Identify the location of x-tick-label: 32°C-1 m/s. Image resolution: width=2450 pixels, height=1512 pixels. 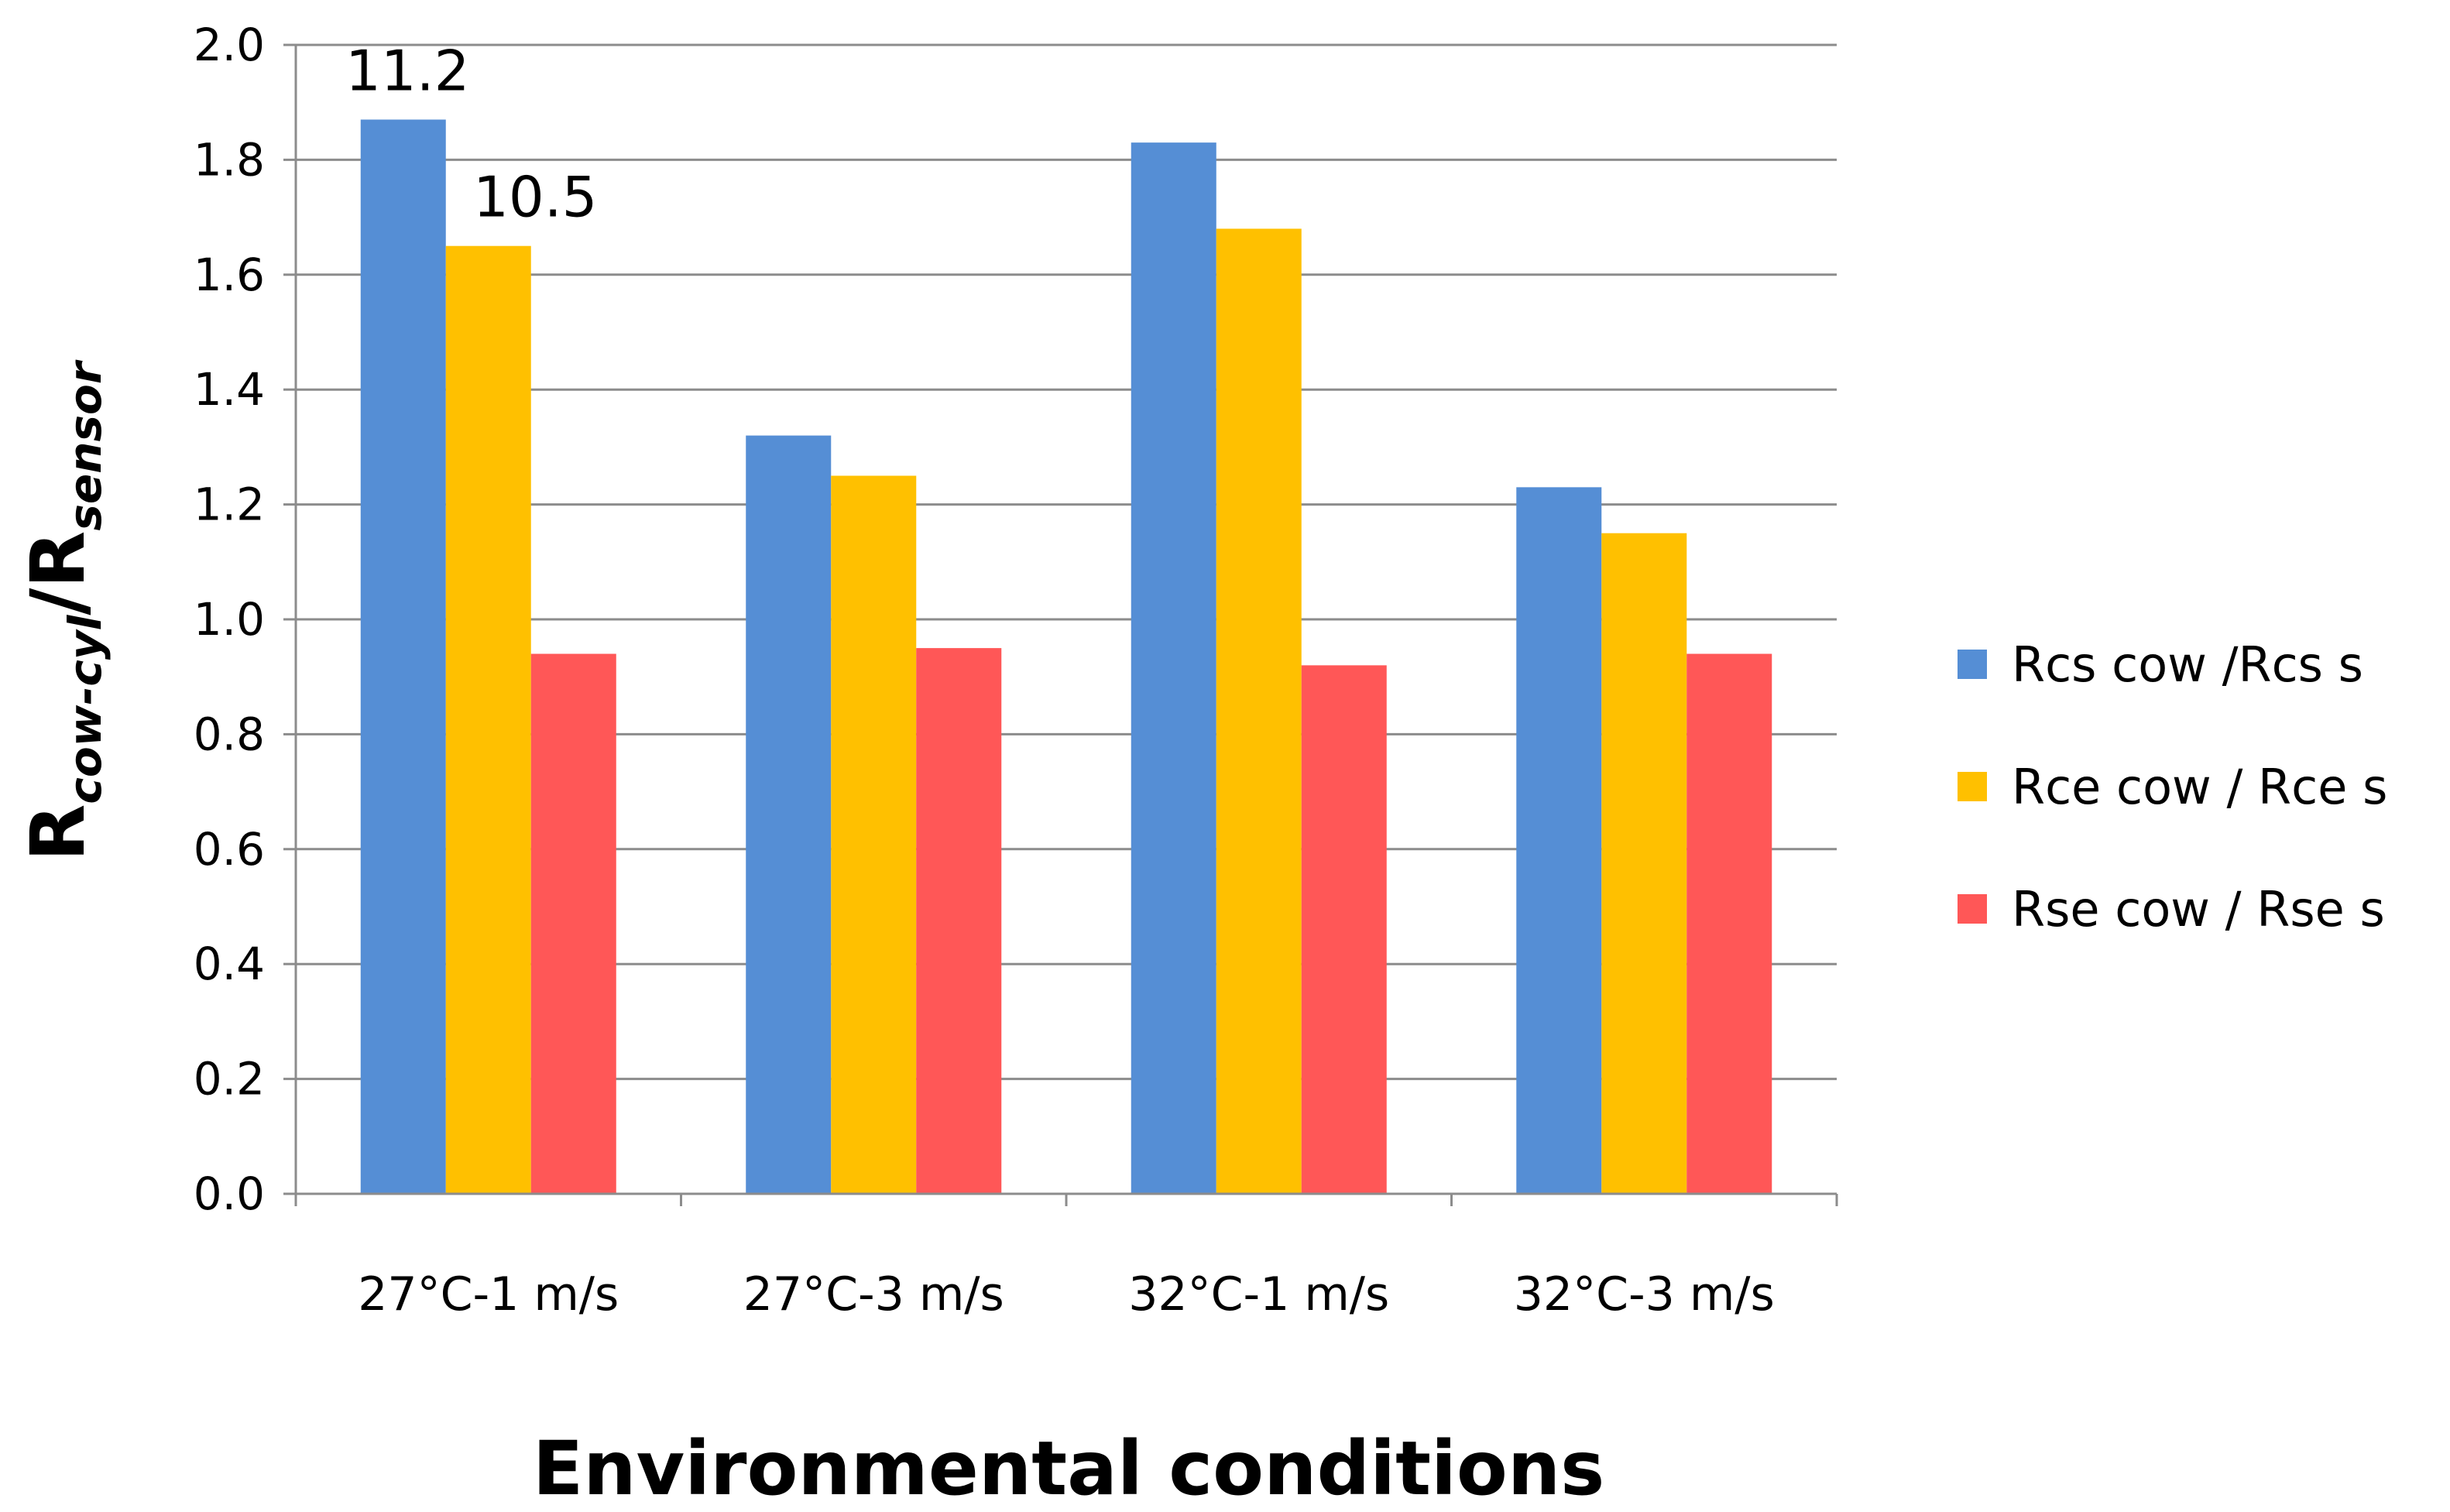
(1258, 1294).